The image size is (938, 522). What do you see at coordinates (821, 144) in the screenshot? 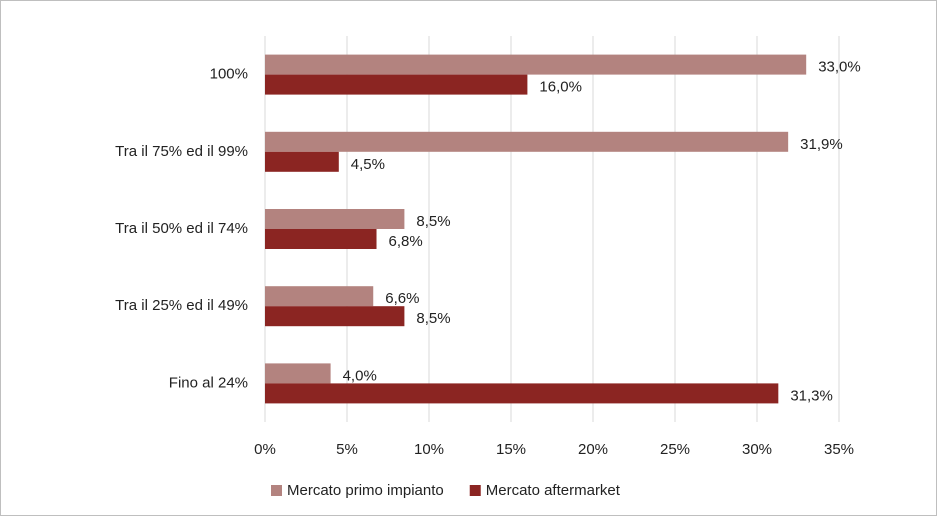
I see `data-label: 31,9%` at bounding box center [821, 144].